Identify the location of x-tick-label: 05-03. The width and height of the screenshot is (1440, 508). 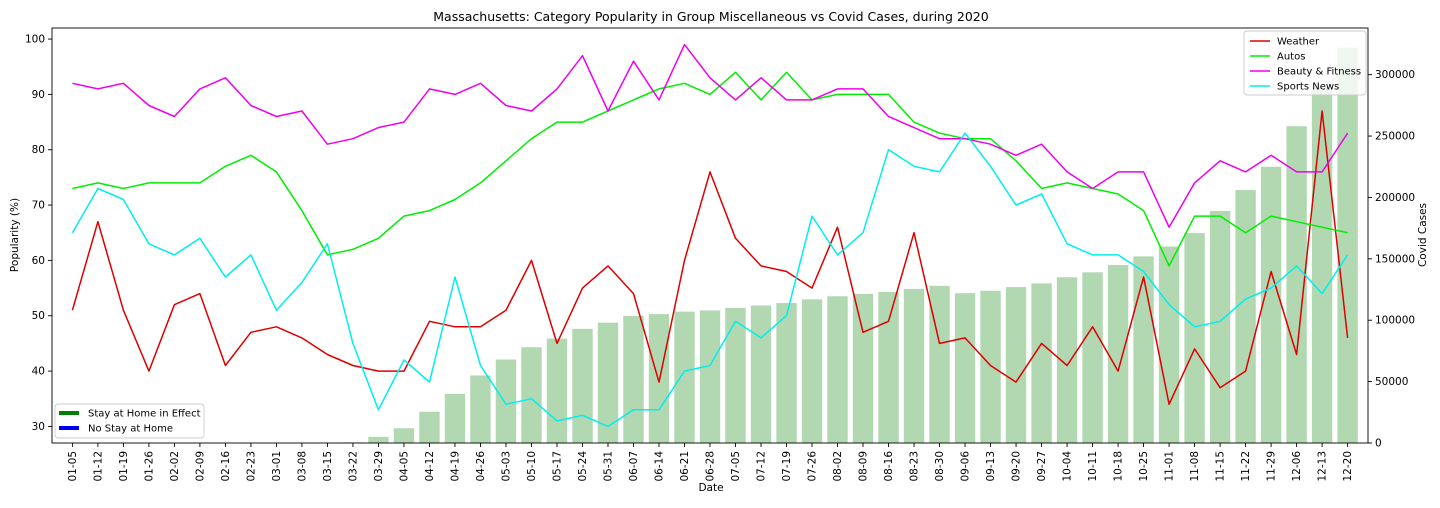
(506, 466).